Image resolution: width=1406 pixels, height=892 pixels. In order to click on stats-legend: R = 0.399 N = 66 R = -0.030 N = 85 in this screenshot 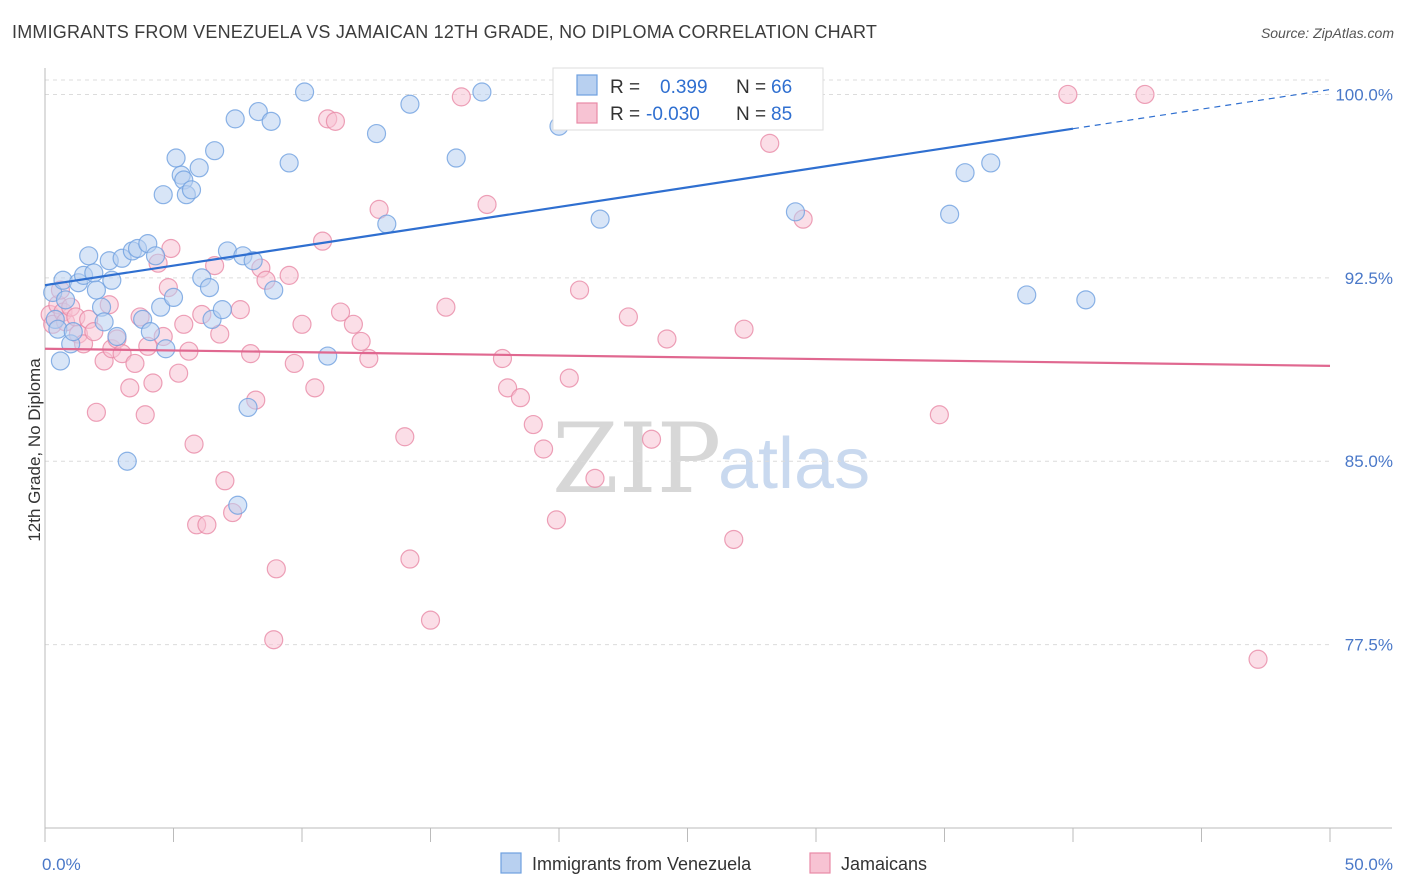, I will do `click(688, 99)`.